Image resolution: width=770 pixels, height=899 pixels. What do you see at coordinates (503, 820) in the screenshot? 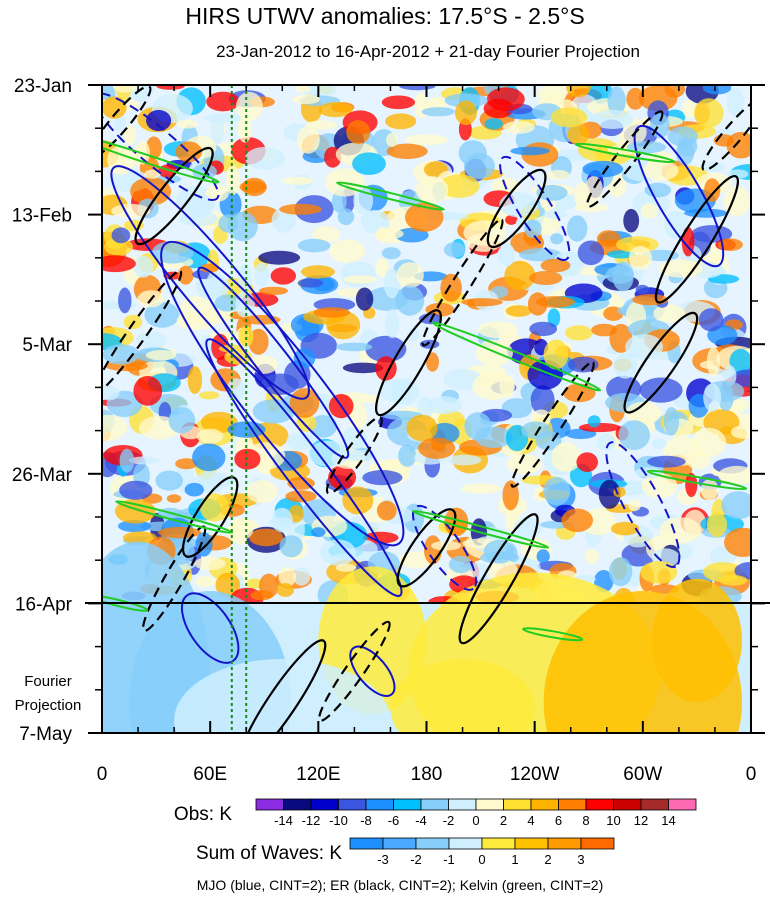
I see `obs-colorbar-tick-label: 2` at bounding box center [503, 820].